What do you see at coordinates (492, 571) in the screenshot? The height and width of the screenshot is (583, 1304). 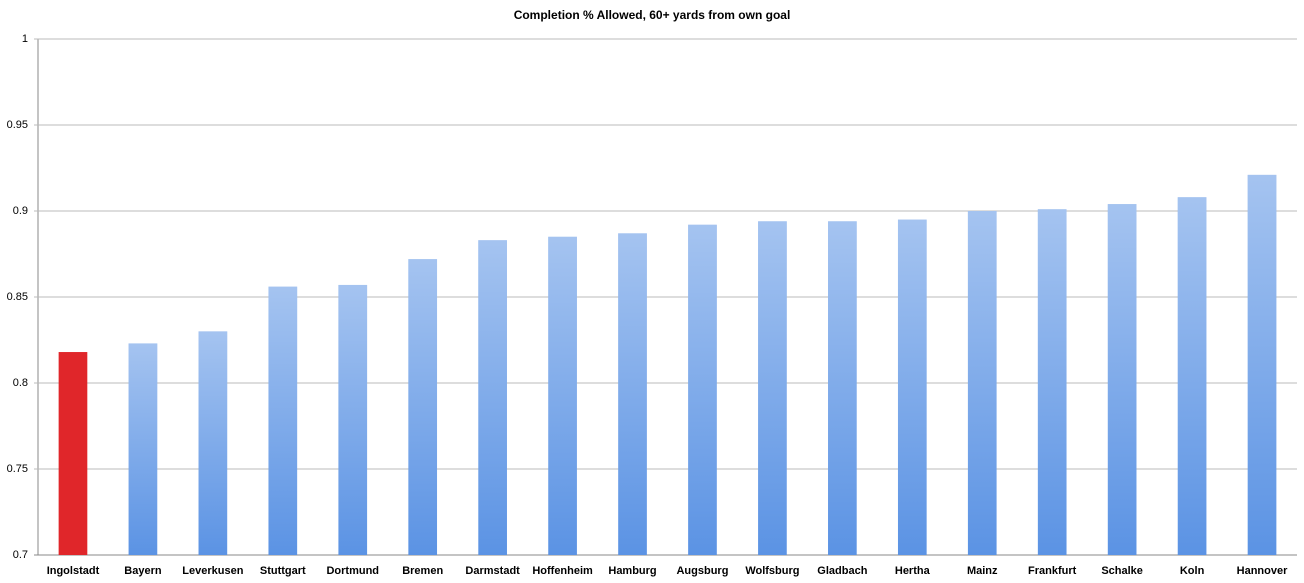 I see `x-tick-label: Darmstadt` at bounding box center [492, 571].